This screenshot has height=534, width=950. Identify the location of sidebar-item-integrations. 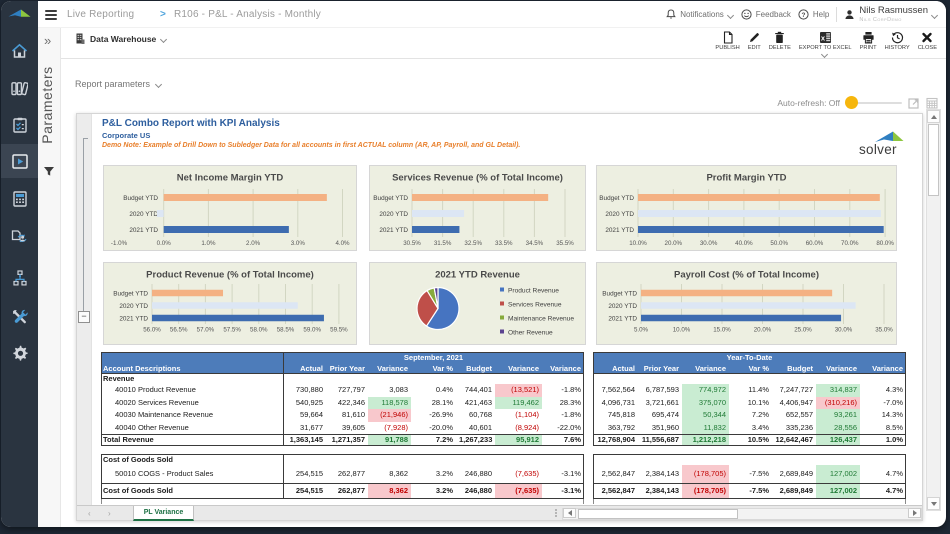
(19, 278).